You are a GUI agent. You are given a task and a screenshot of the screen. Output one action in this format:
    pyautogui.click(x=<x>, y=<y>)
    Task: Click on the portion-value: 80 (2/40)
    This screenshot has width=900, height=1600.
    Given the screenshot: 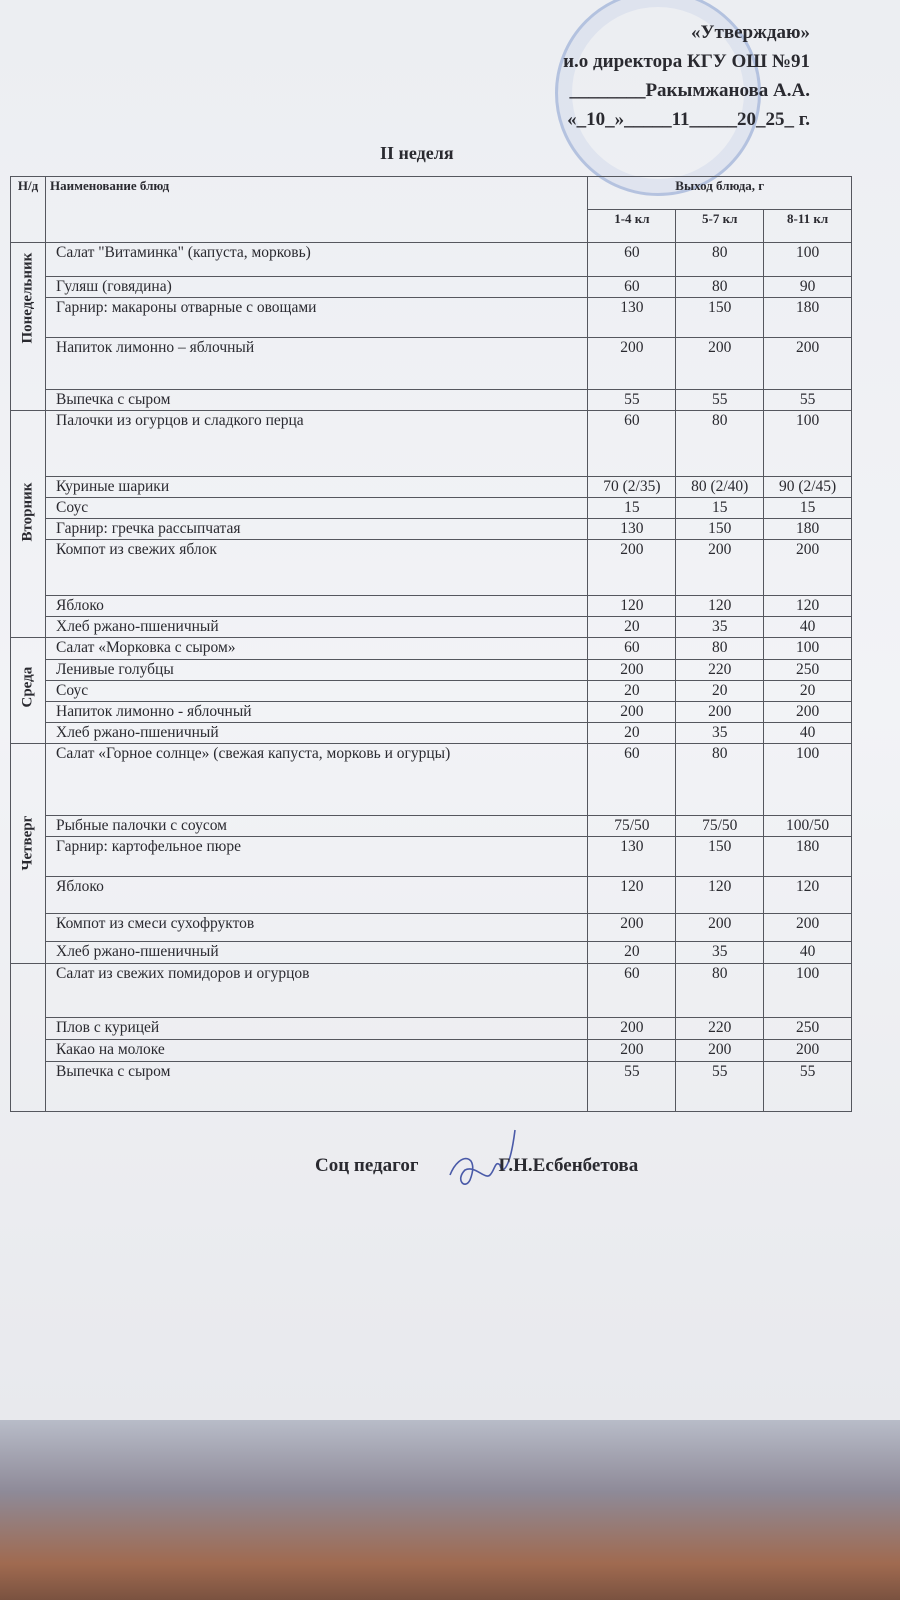 What is the action you would take?
    pyautogui.click(x=720, y=487)
    